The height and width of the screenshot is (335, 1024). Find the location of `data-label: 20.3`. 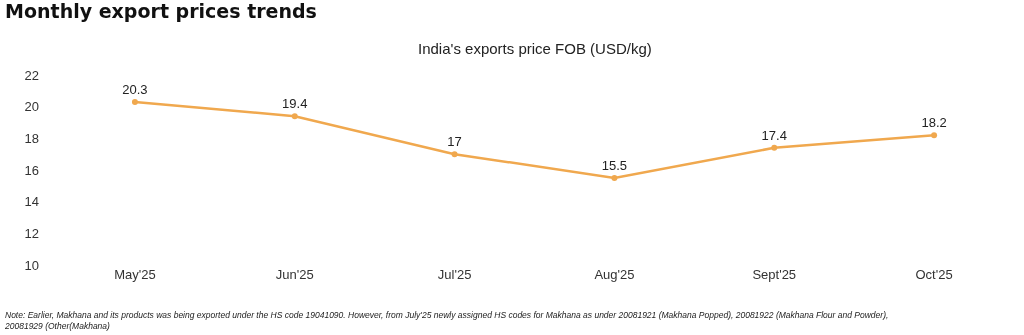

data-label: 20.3 is located at coordinates (135, 89).